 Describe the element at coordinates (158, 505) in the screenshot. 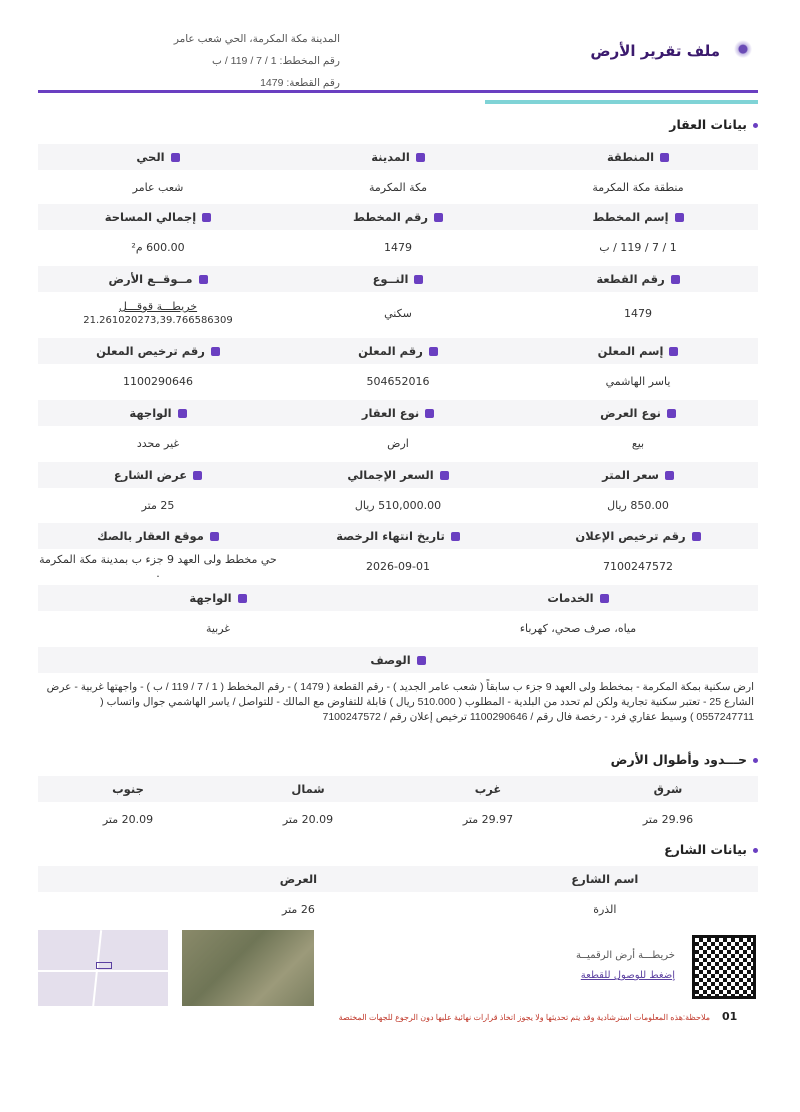

I see `field-value: 25 متر` at that location.